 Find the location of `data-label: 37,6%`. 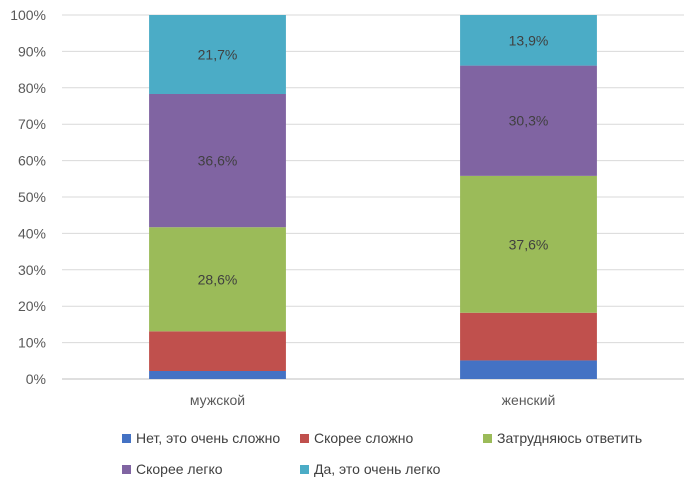

data-label: 37,6% is located at coordinates (529, 244).